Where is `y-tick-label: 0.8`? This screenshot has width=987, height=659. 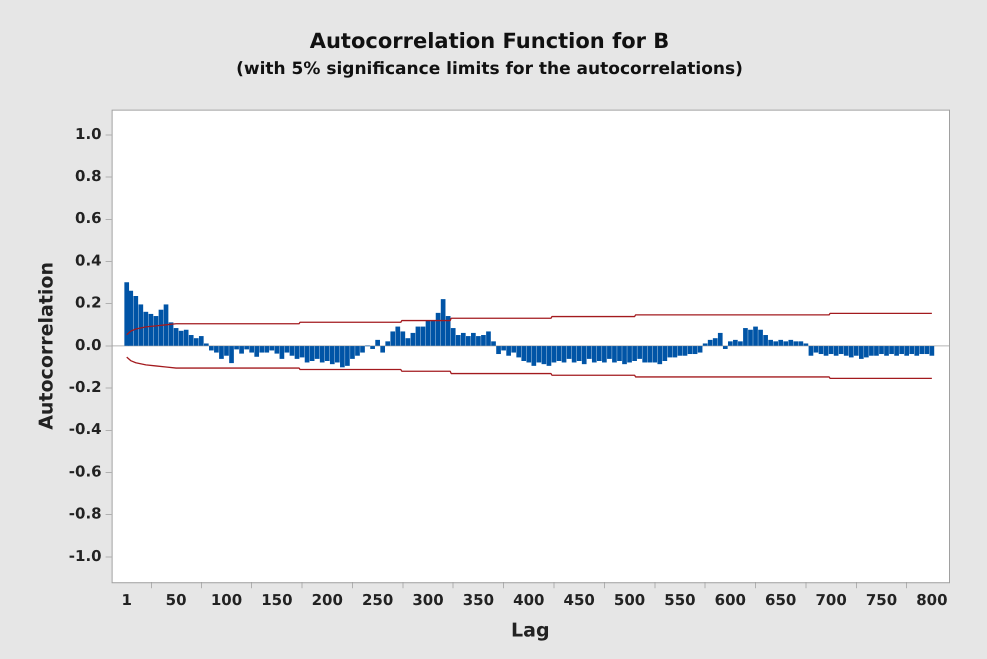 y-tick-label: 0.8 is located at coordinates (88, 176).